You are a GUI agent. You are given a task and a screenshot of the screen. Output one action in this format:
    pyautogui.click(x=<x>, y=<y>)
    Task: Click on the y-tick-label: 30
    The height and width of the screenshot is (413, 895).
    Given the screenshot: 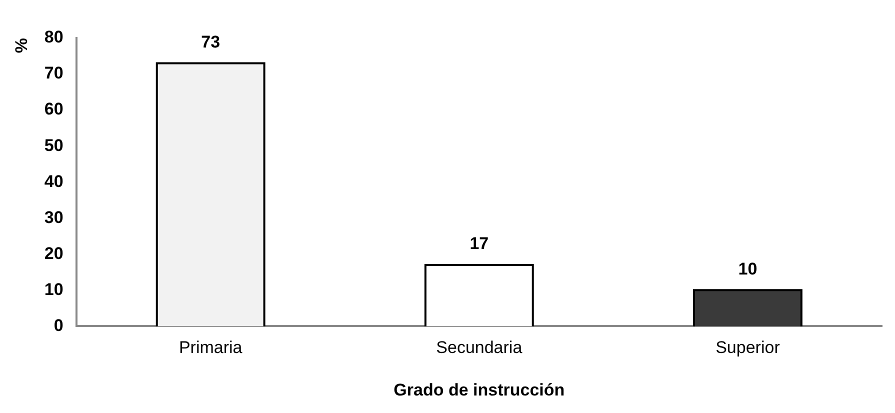 What is the action you would take?
    pyautogui.click(x=54, y=217)
    